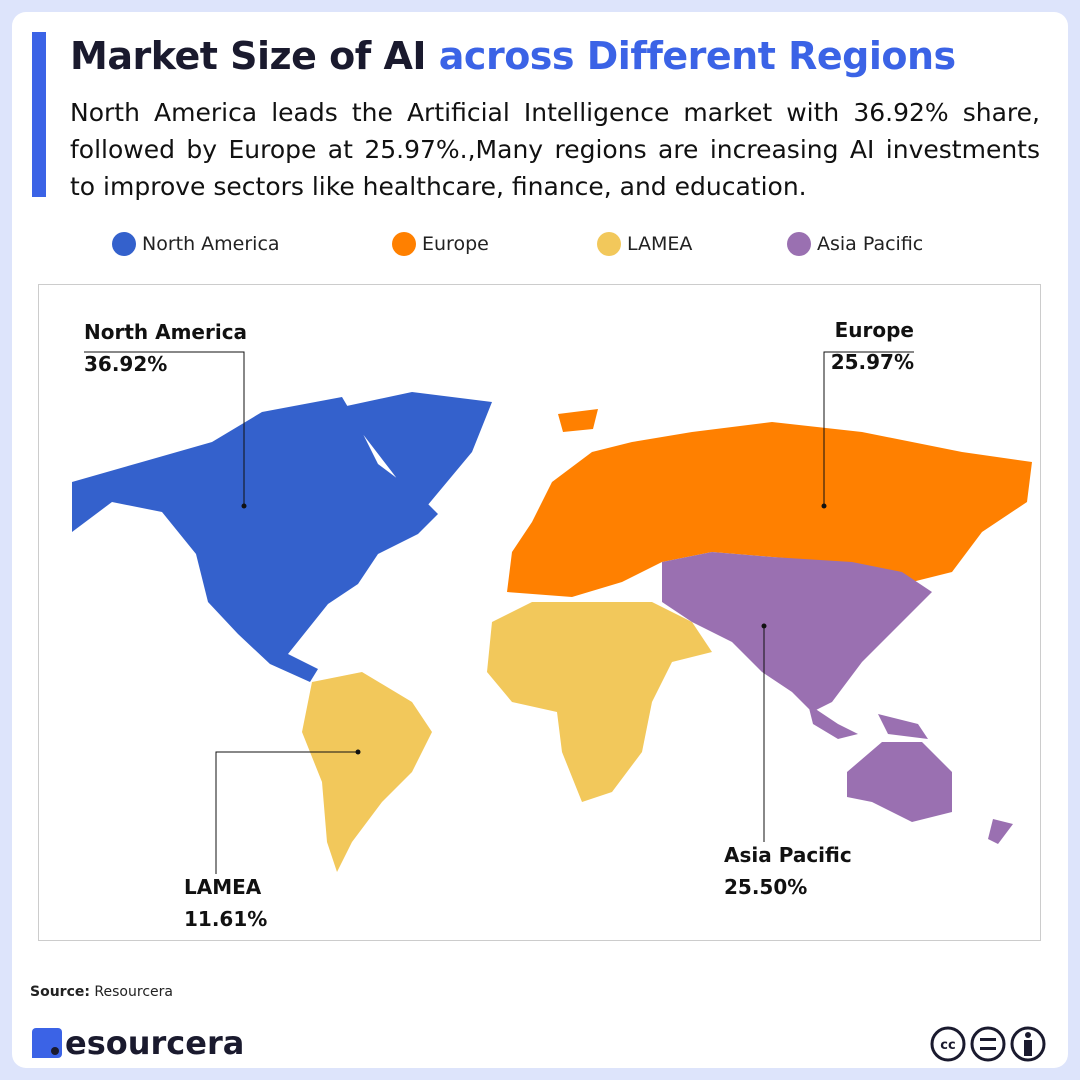 Image resolution: width=1080 pixels, height=1080 pixels. Describe the element at coordinates (225, 919) in the screenshot. I see `region-value: 11.61%` at that location.